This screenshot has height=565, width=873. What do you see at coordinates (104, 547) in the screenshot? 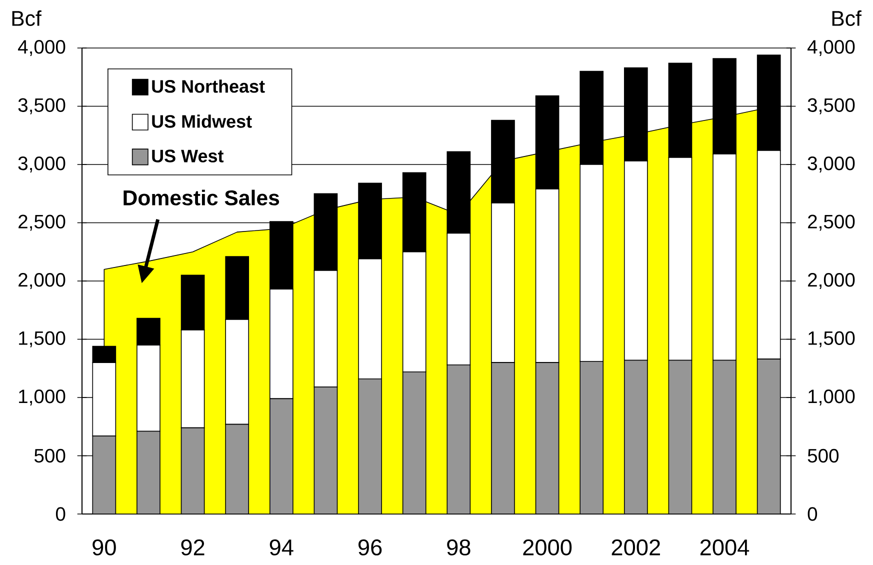
I see `x-tick-label: 90` at bounding box center [104, 547].